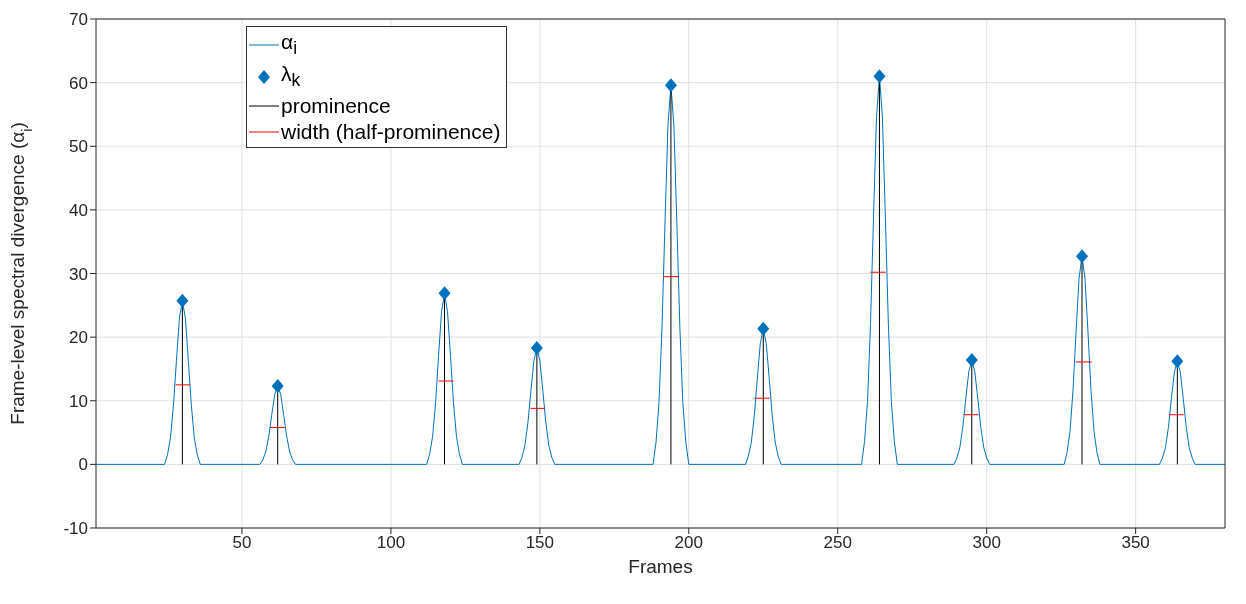 The height and width of the screenshot is (604, 1246). What do you see at coordinates (75, 529) in the screenshot?
I see `y-tick-label: -10` at bounding box center [75, 529].